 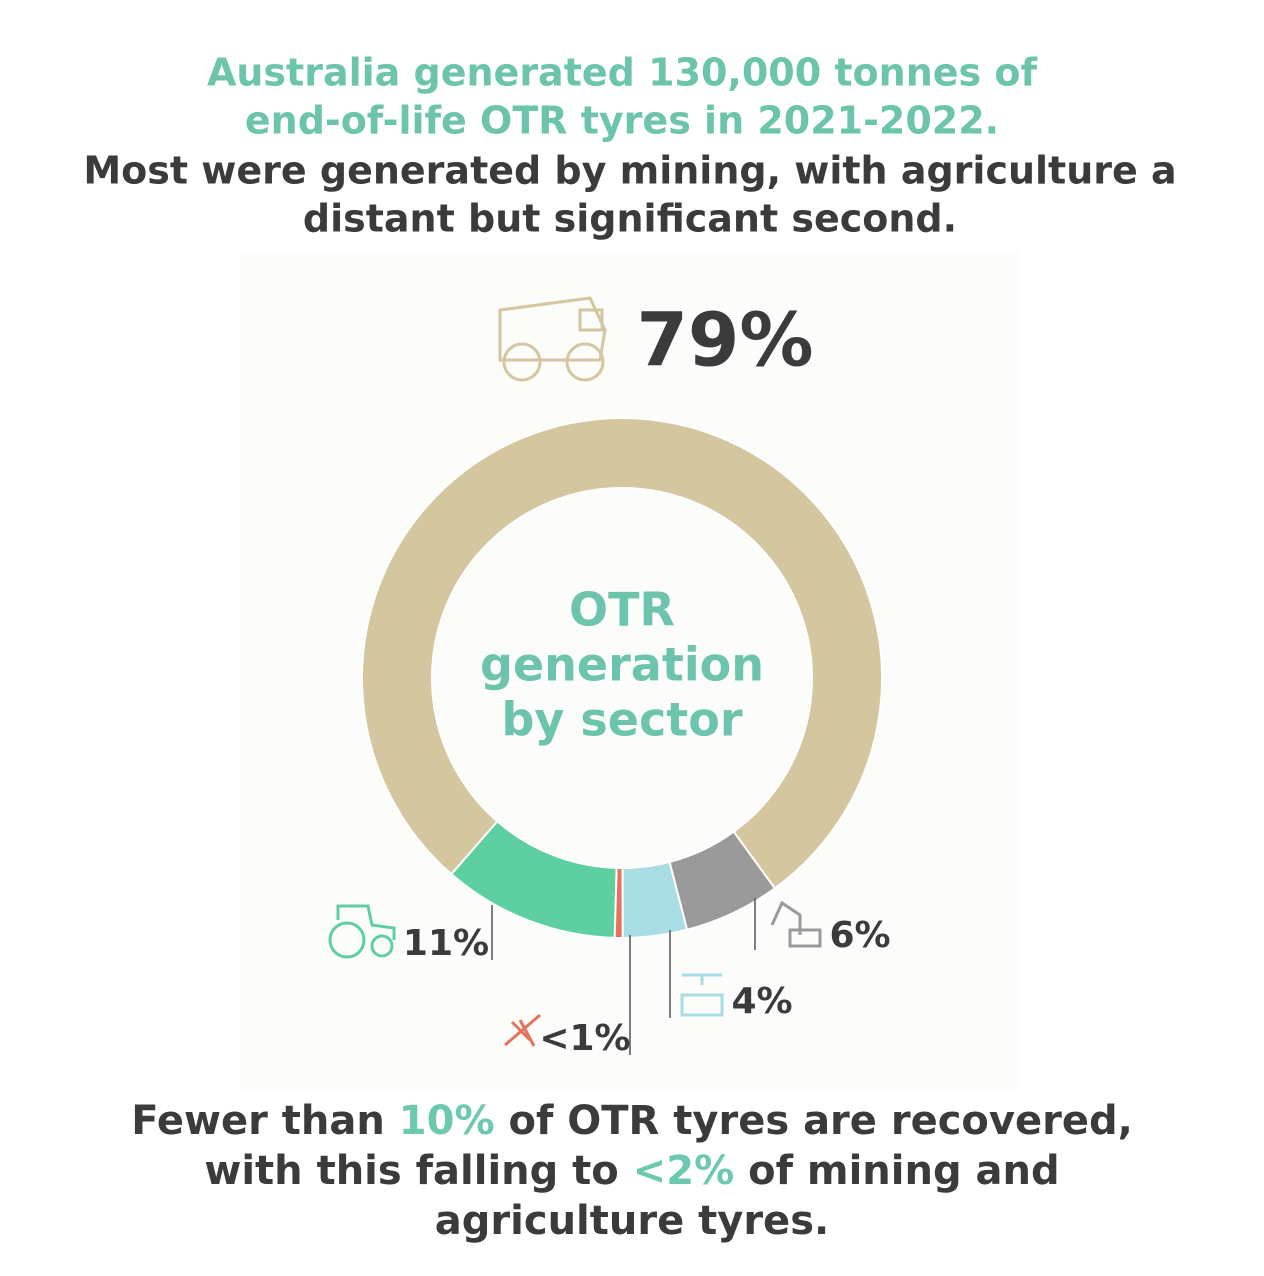 What do you see at coordinates (896, 1171) in the screenshot?
I see `footnote-segment: of mining and` at bounding box center [896, 1171].